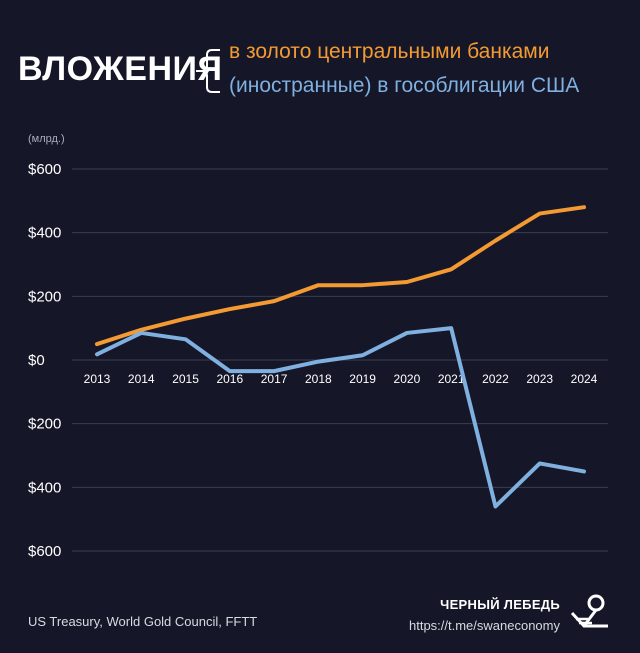 The height and width of the screenshot is (653, 640). Describe the element at coordinates (185, 379) in the screenshot. I see `x-tick-label: 2015` at that location.